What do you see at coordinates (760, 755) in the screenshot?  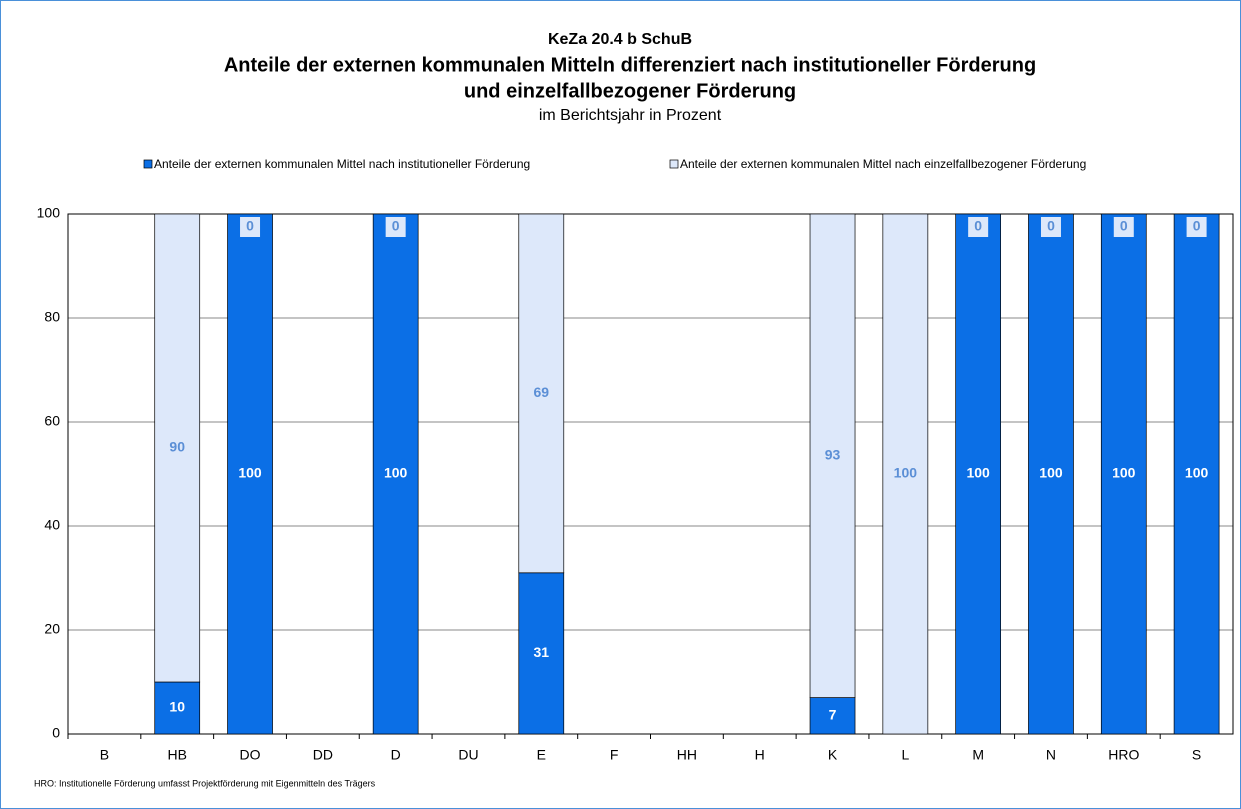 I see `x-tick-label: H` at bounding box center [760, 755].